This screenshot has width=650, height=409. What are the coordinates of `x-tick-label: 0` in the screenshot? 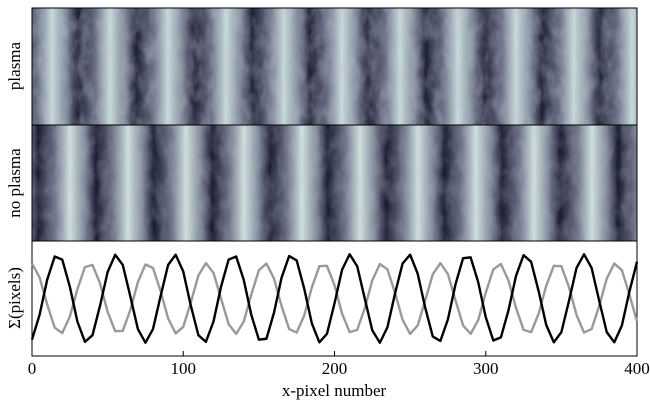 It's located at (32, 368).